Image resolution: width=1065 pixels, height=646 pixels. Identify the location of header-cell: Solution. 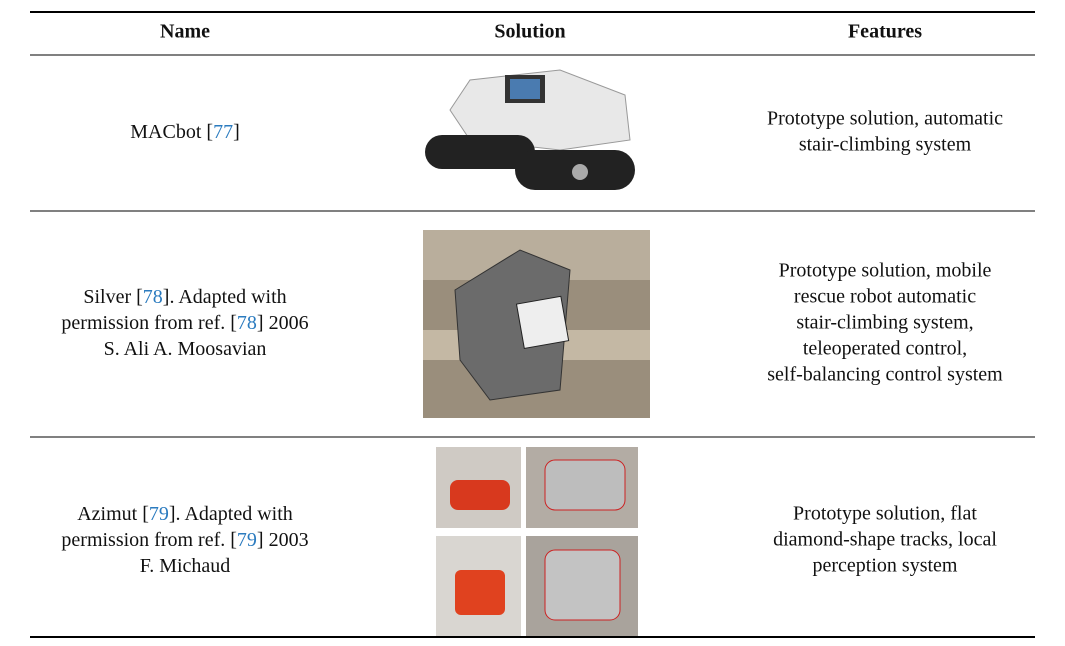
(529, 32).